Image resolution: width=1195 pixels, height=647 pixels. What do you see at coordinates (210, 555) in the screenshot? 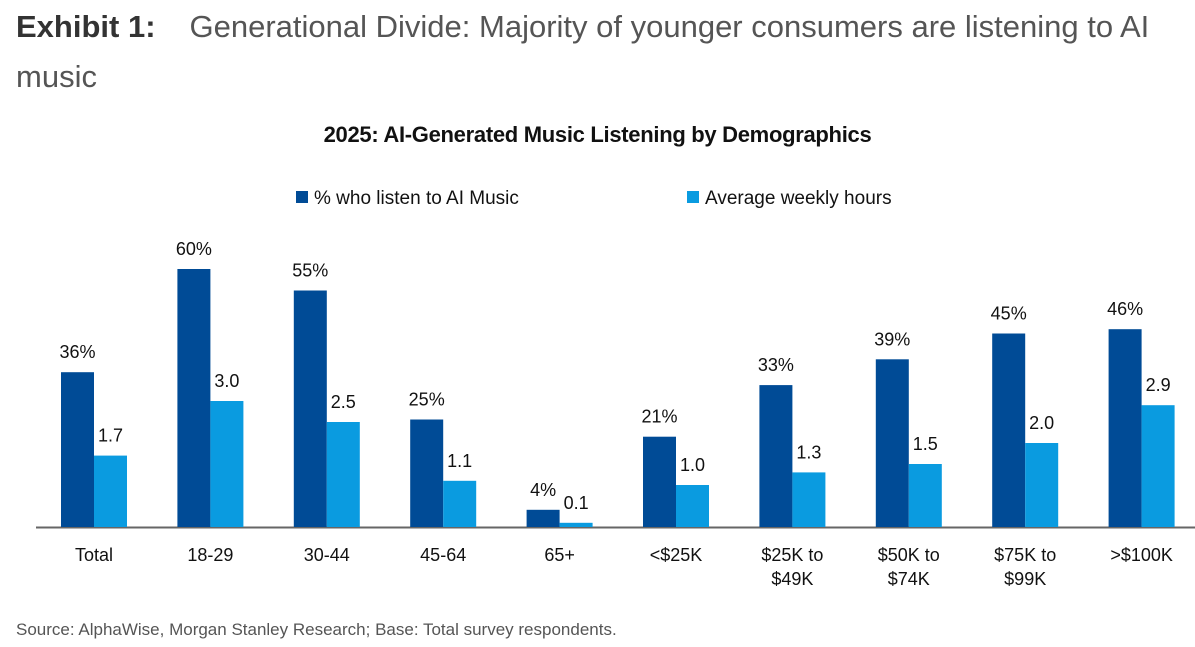
I see `category-label: 18-29` at bounding box center [210, 555].